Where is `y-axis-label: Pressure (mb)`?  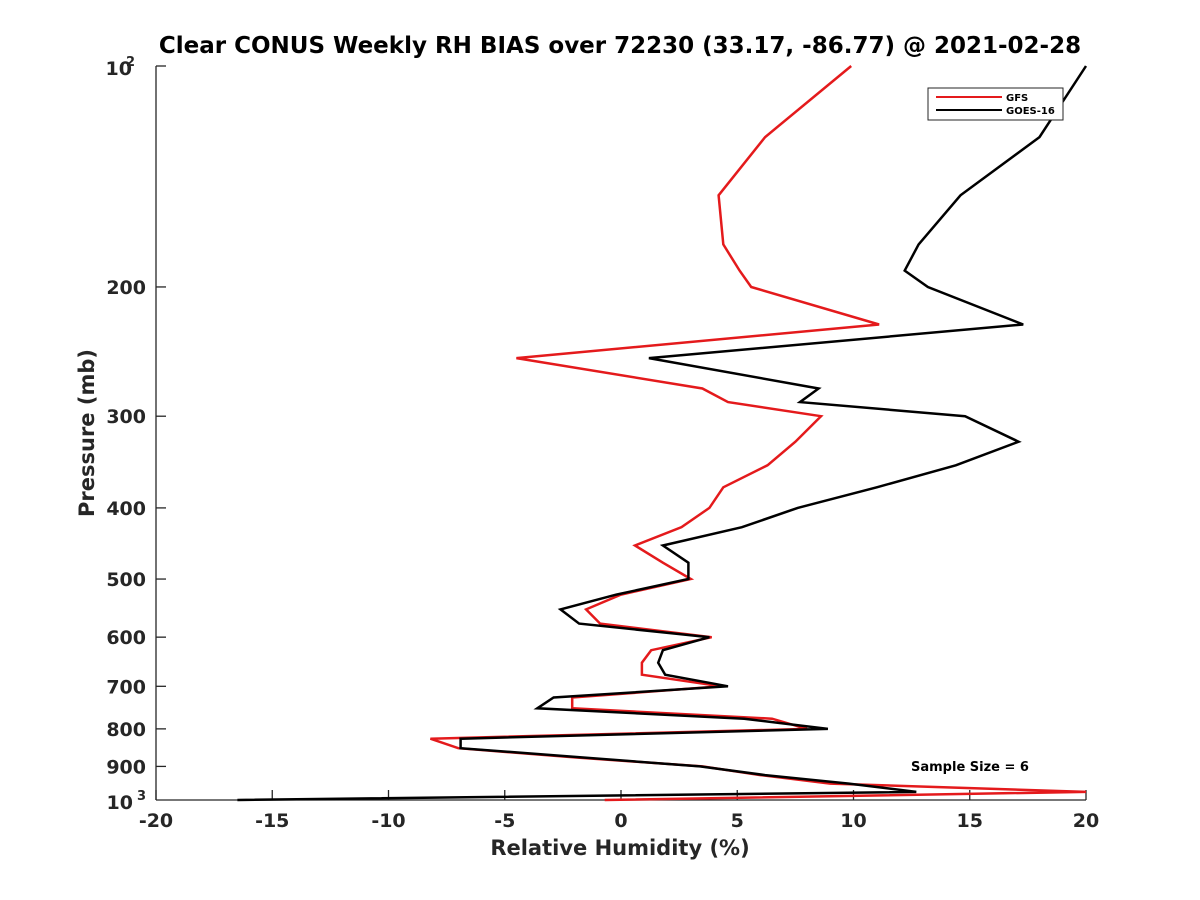 y-axis-label: Pressure (mb) is located at coordinates (87, 433).